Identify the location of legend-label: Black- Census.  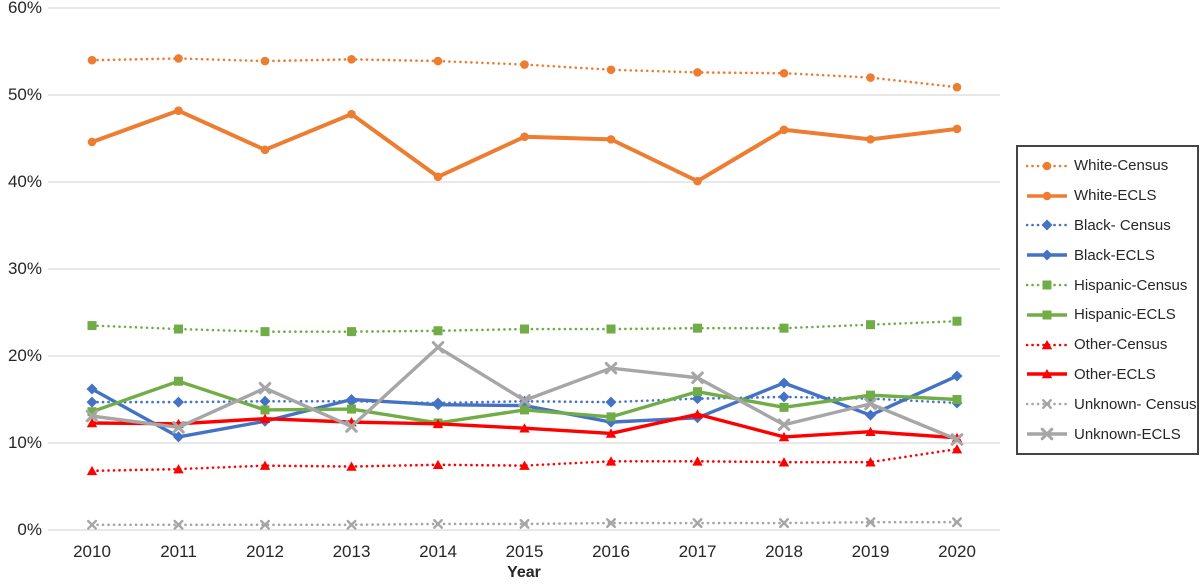
(1122, 225).